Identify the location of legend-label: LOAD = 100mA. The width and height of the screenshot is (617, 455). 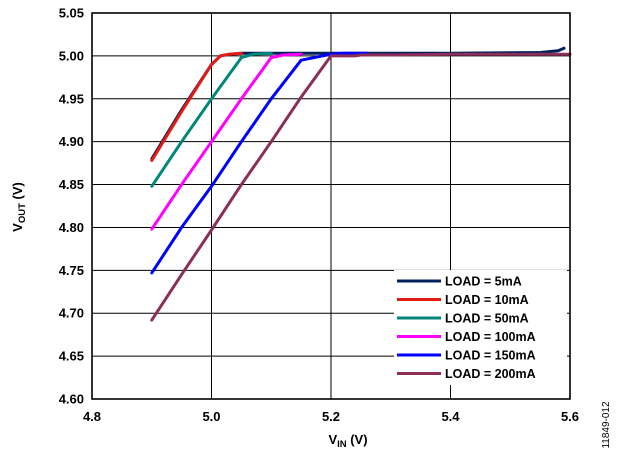
(490, 337).